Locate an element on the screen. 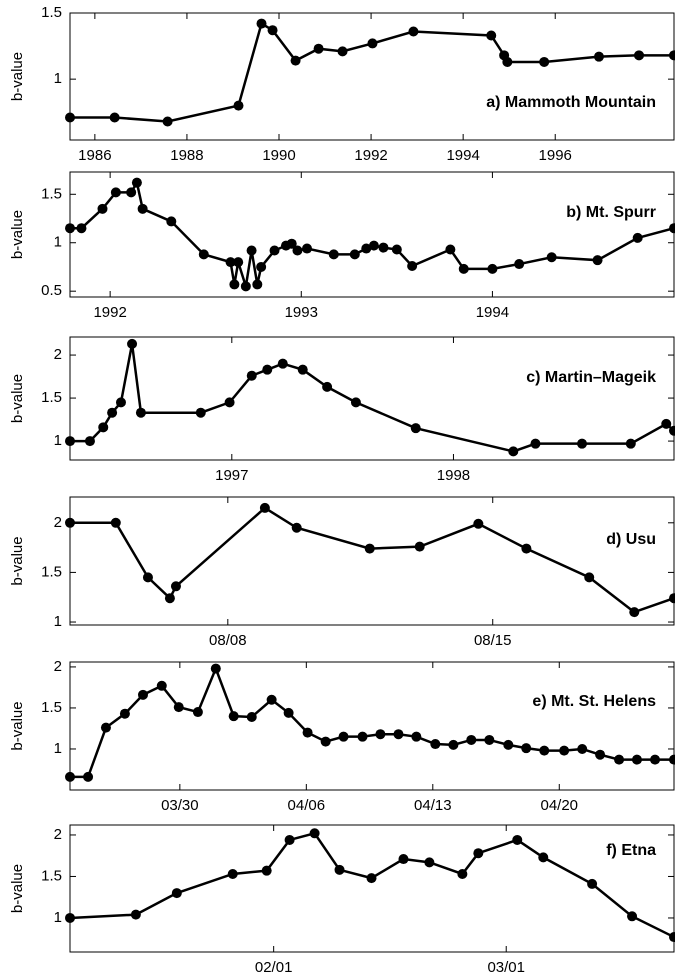 Image resolution: width=675 pixels, height=976 pixels. x-tick-label: 1996 is located at coordinates (555, 155).